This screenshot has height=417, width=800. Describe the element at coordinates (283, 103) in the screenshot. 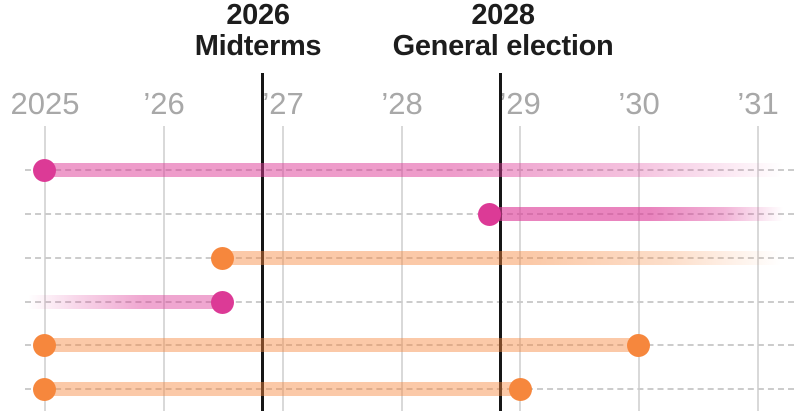

I see `axis-tick-label: ’27` at that location.